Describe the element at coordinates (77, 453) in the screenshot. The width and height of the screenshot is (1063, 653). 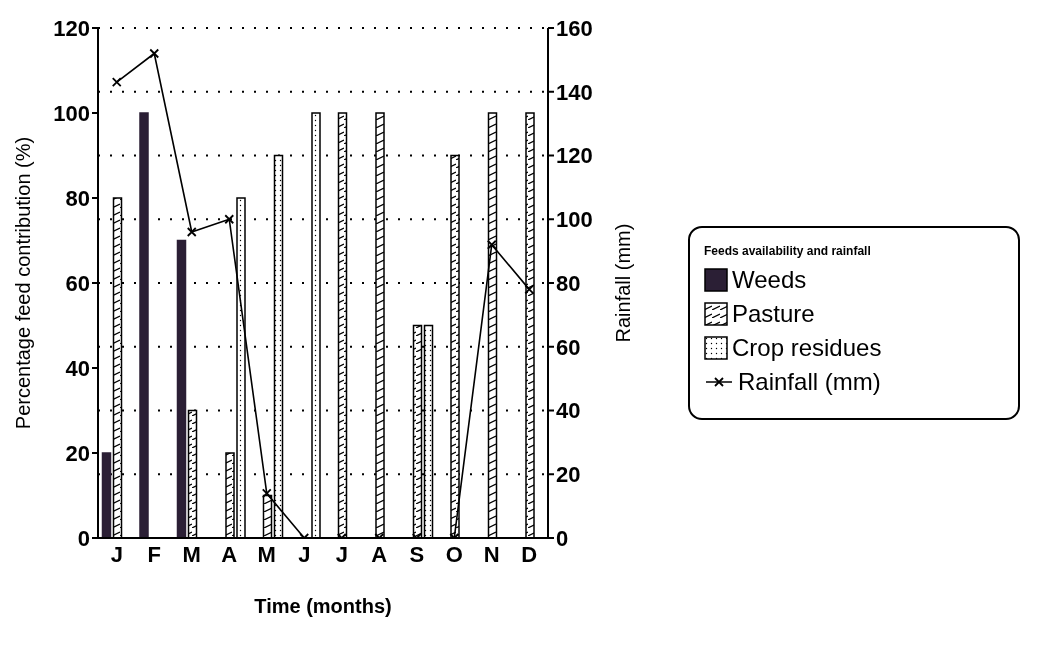
I see `y-tick-label: 20` at that location.